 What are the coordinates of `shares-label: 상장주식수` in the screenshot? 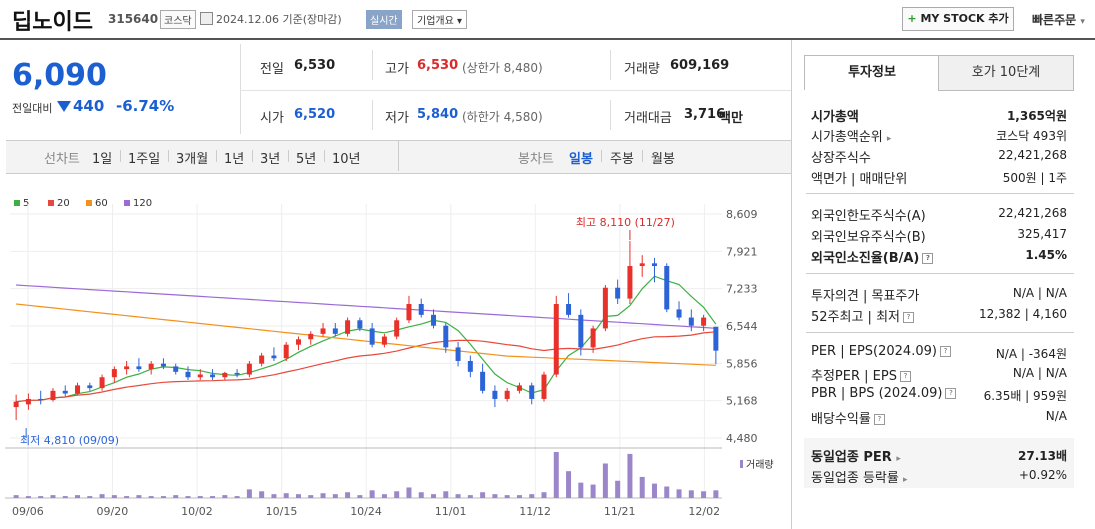 It's located at (841, 158).